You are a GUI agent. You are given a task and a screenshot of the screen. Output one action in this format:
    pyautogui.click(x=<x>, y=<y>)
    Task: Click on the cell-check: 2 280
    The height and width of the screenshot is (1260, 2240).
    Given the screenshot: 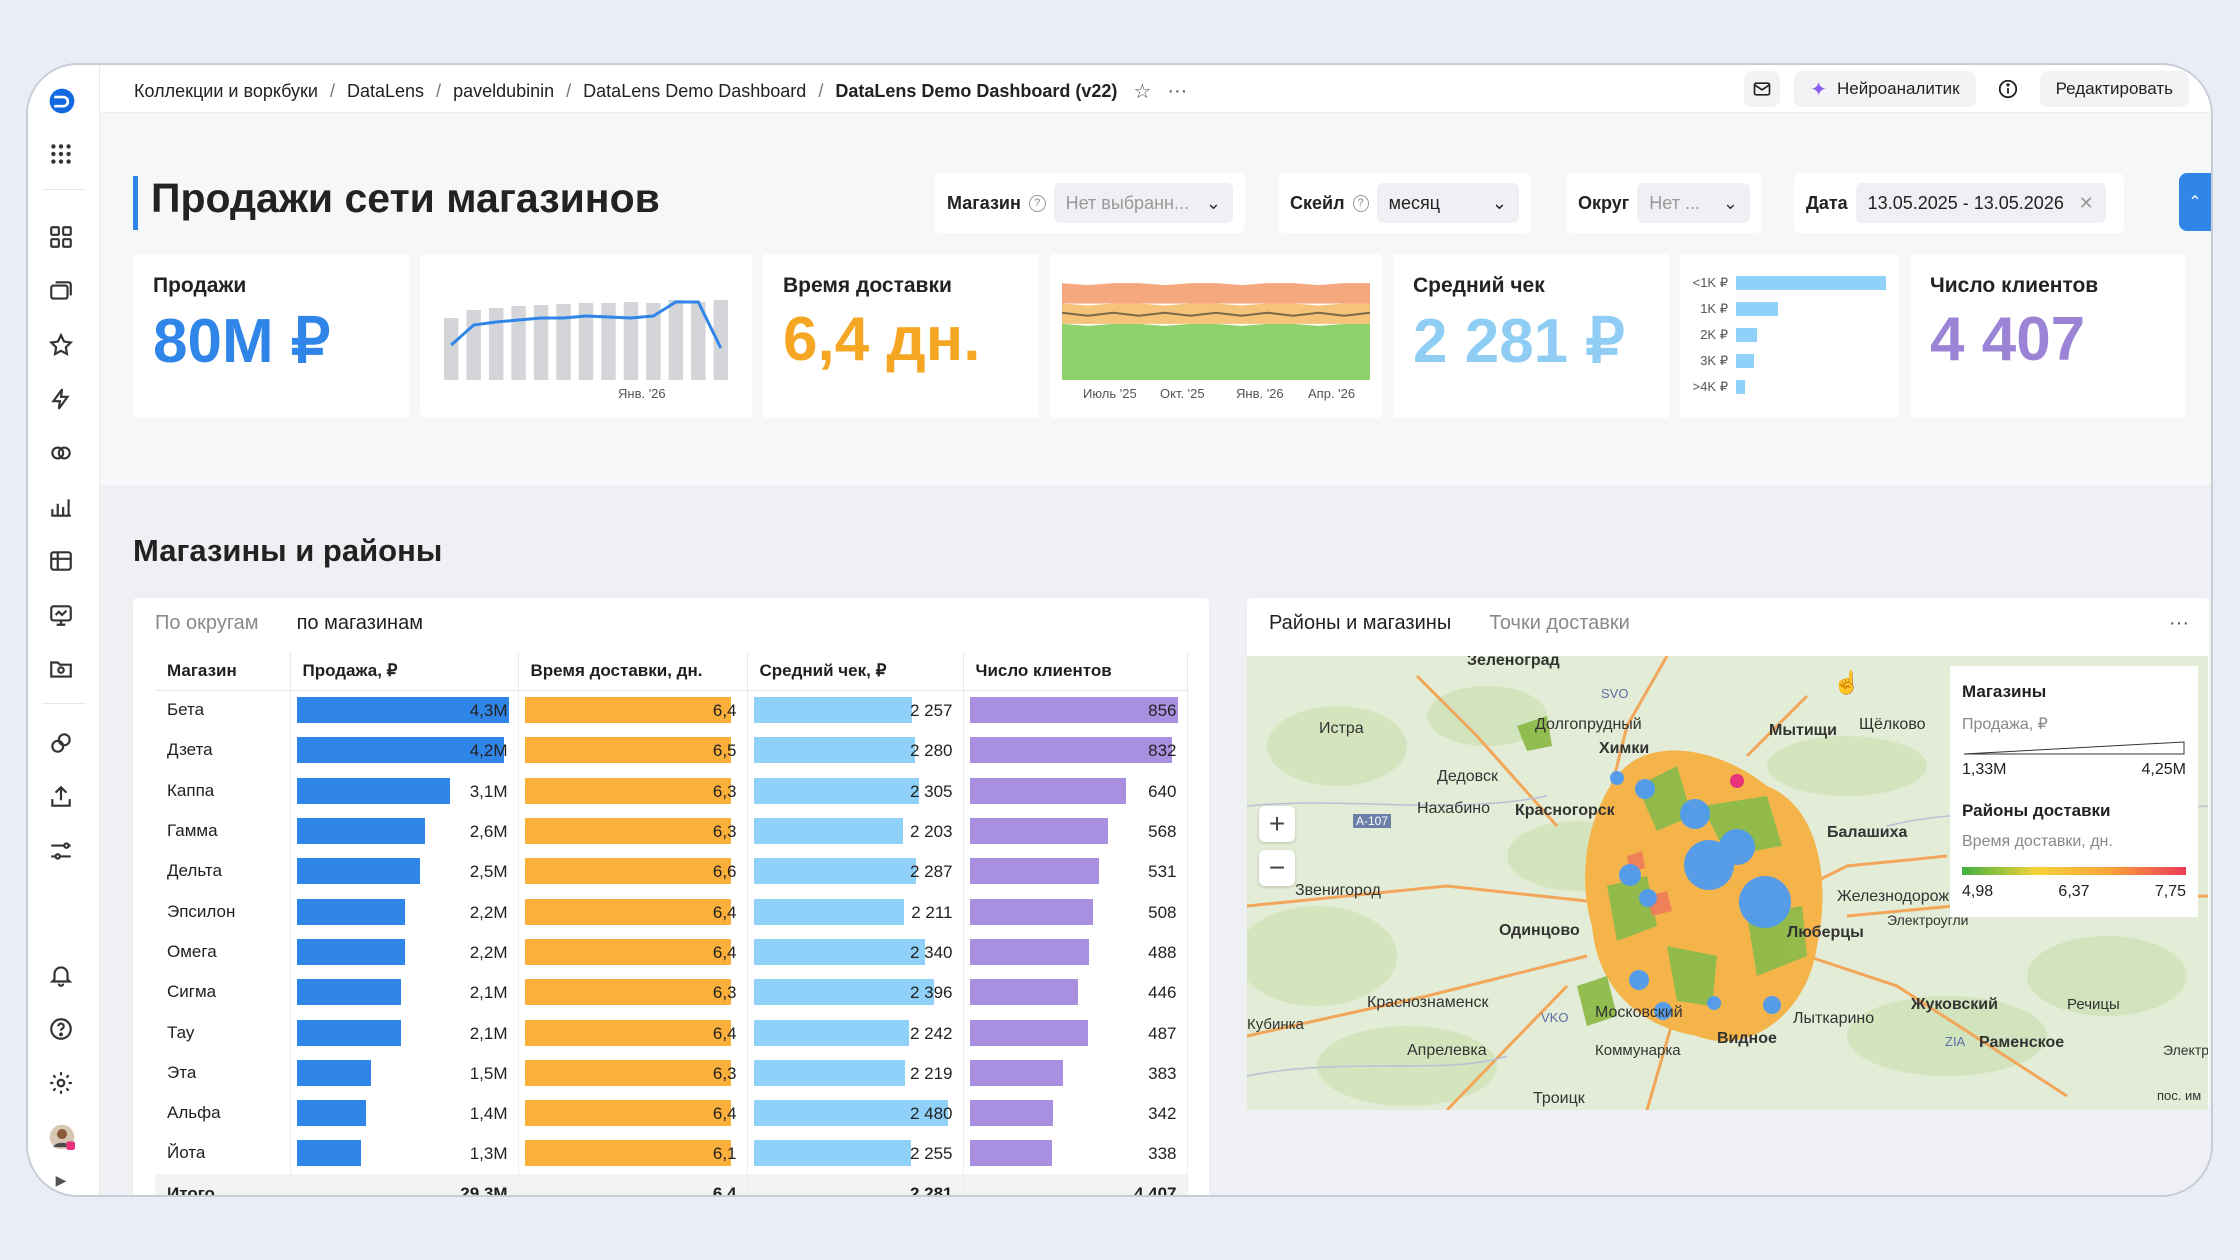 What is the action you would take?
    pyautogui.click(x=855, y=750)
    